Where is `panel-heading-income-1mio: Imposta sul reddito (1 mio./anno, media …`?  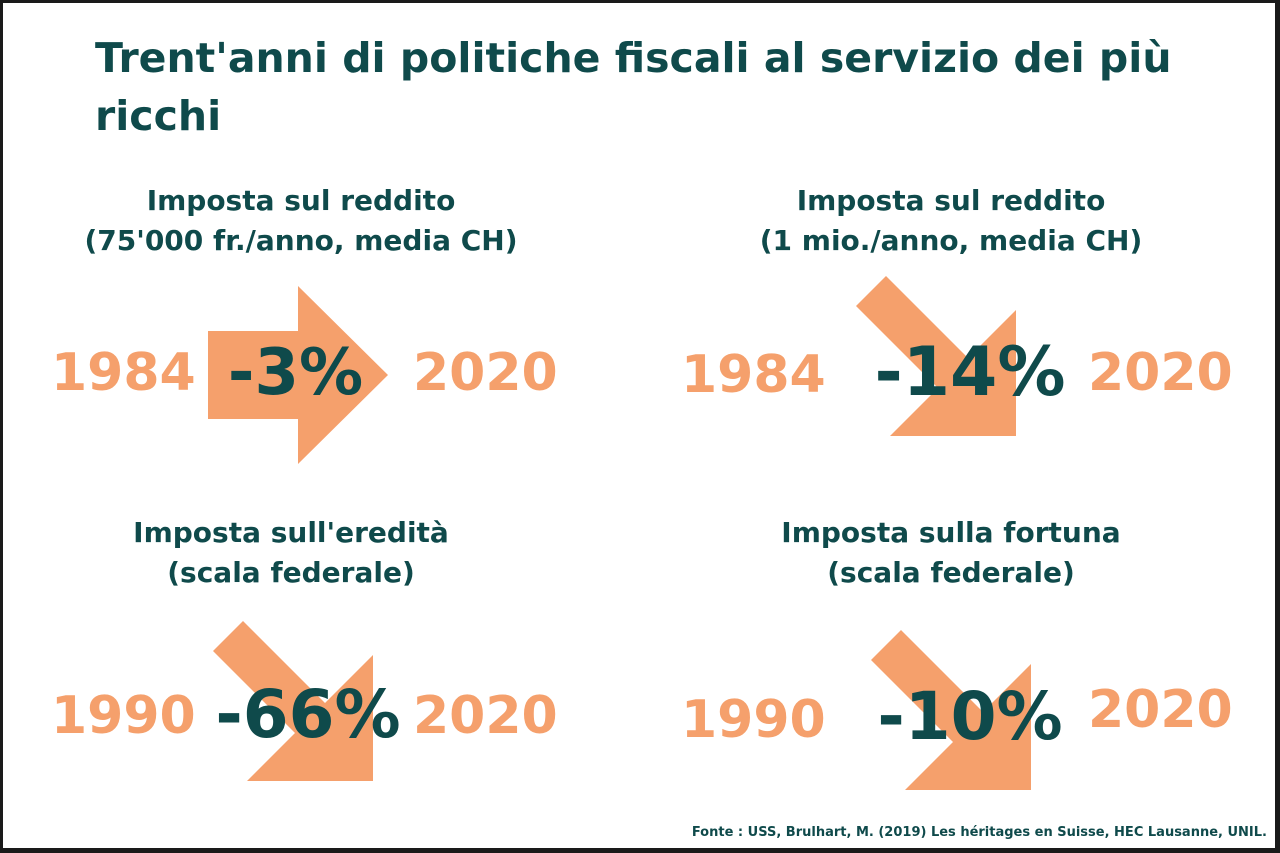
panel-heading-income-1mio: Imposta sul reddito (1 mio./anno, media … is located at coordinates (951, 221).